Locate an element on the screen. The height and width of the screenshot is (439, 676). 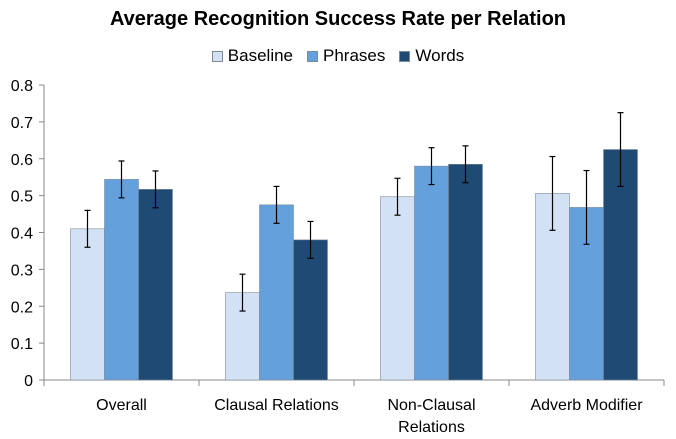
legend-label: Words is located at coordinates (440, 55).